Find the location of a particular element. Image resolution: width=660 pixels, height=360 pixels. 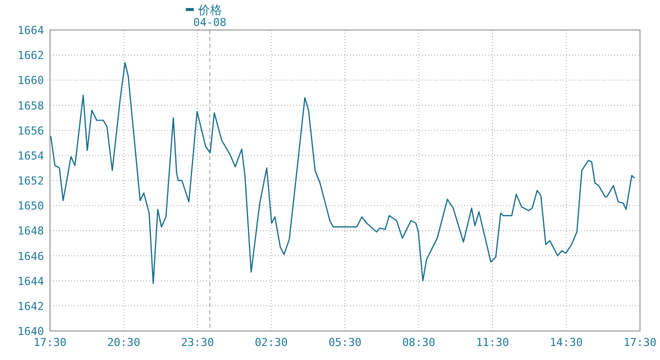

x-tick-label: 05:30 is located at coordinates (345, 342).